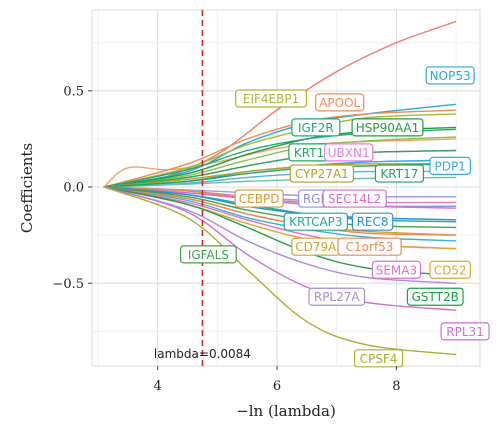  I want to click on curve-cyp27a1, so click(280, 175).